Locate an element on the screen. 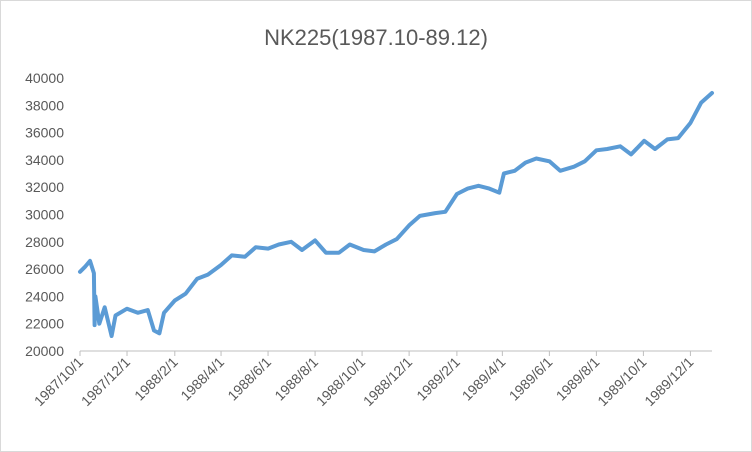 The height and width of the screenshot is (452, 752). y-tick-label: 30000 is located at coordinates (44, 215).